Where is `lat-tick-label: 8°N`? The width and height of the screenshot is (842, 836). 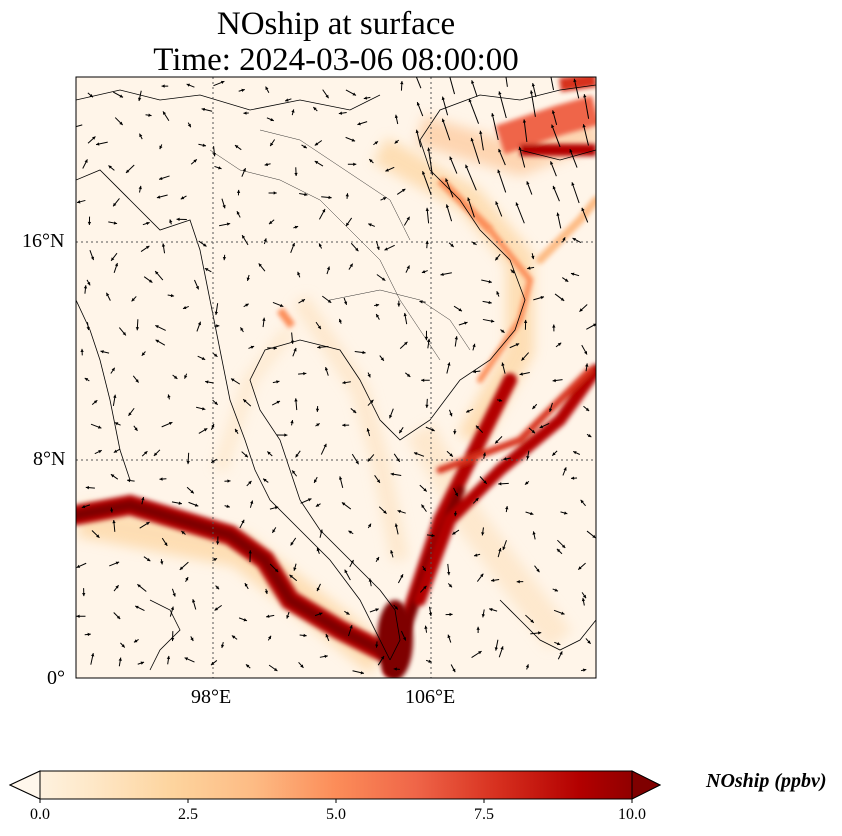
lat-tick-label: 8°N is located at coordinates (49, 459).